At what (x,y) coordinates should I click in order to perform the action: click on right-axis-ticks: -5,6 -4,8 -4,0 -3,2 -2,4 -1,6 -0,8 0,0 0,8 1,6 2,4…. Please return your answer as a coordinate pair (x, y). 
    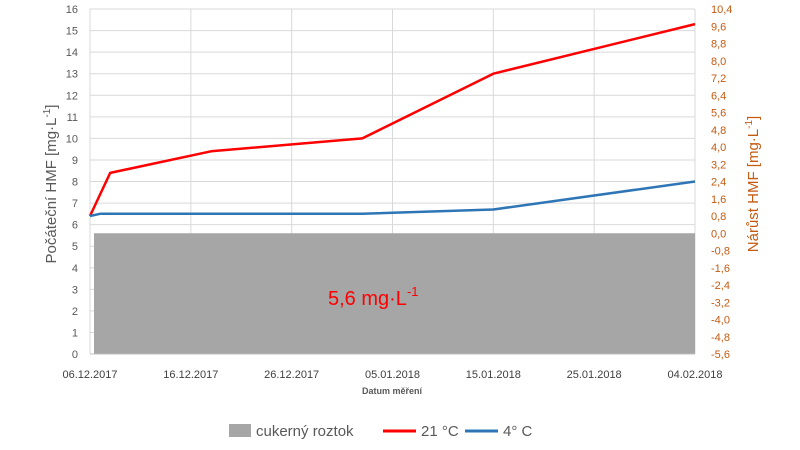
    Looking at the image, I should click on (721, 182).